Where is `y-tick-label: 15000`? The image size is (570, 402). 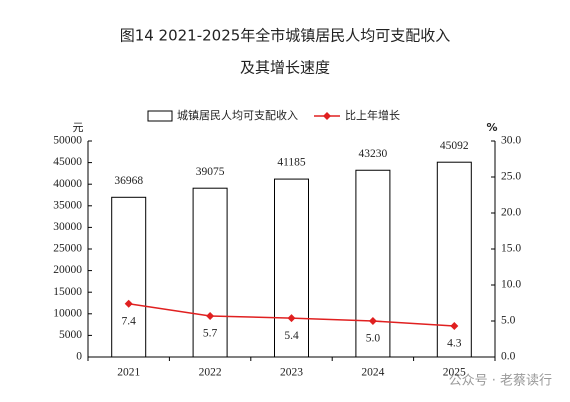 y-tick-label: 15000 is located at coordinates (67, 292).